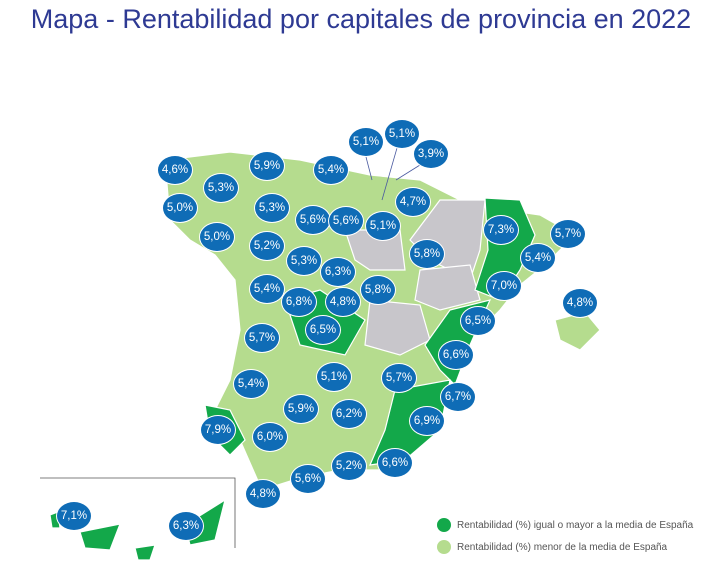  Describe the element at coordinates (299, 302) in the screenshot. I see `value-bubble: 6,8%` at that location.